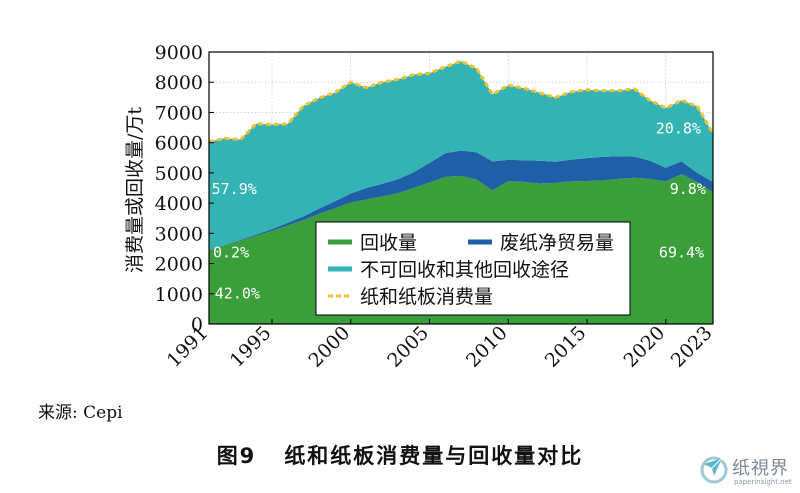 This screenshot has width=800, height=493. Describe the element at coordinates (464, 270) in the screenshot. I see `legend-label: 不可回收和其他回收途径` at that location.